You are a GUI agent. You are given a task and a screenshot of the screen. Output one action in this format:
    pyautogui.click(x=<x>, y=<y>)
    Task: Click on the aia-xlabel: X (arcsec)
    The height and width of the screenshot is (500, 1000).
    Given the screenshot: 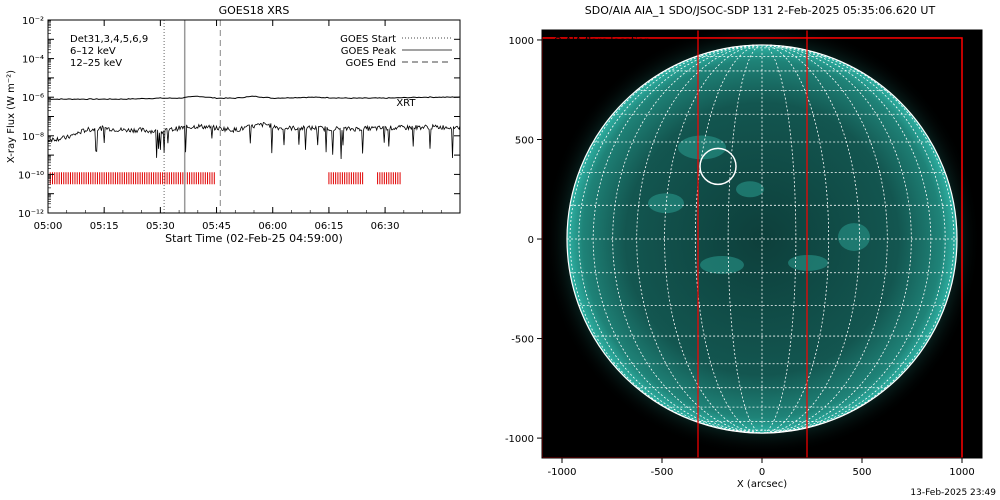 What is the action you would take?
    pyautogui.click(x=762, y=484)
    